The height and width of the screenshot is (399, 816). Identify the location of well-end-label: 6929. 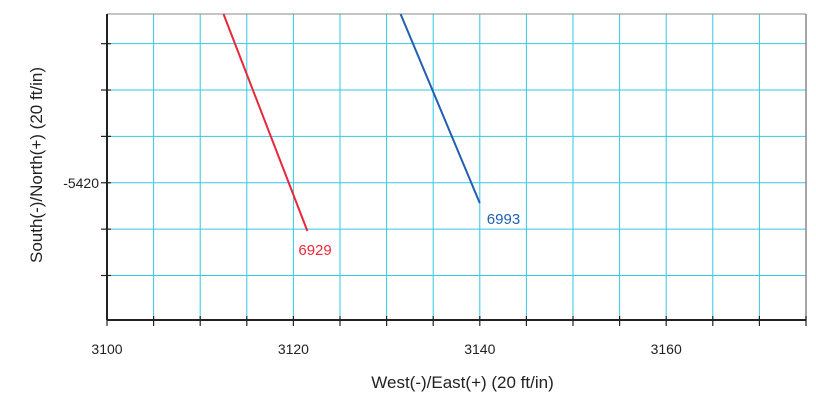
(314, 250).